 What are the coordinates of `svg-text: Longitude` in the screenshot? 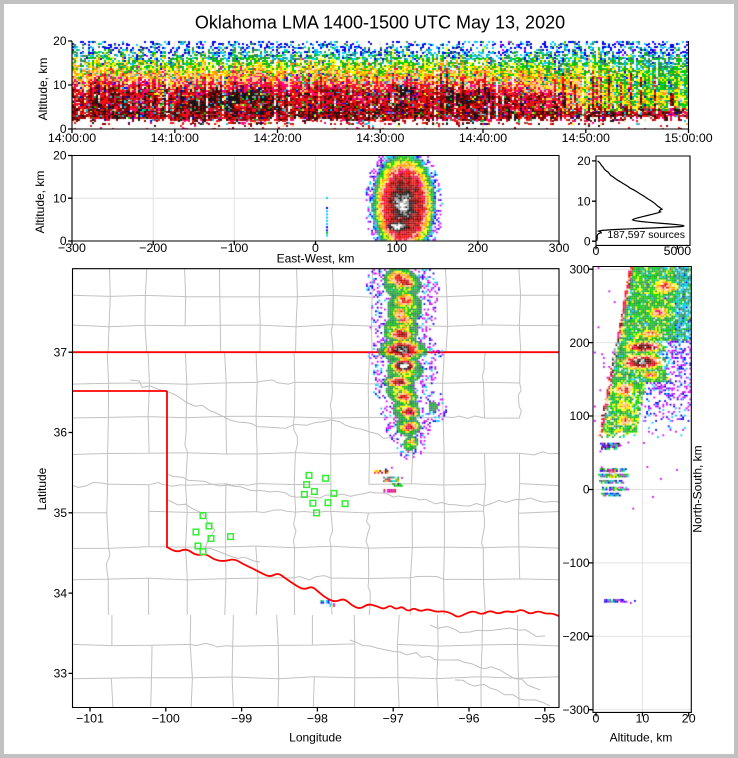 It's located at (315, 738).